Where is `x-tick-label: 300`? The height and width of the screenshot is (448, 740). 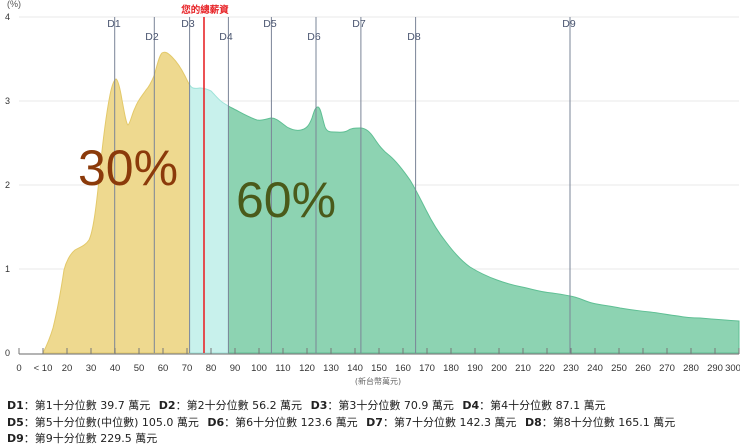
x-tick-label: 300 is located at coordinates (732, 368).